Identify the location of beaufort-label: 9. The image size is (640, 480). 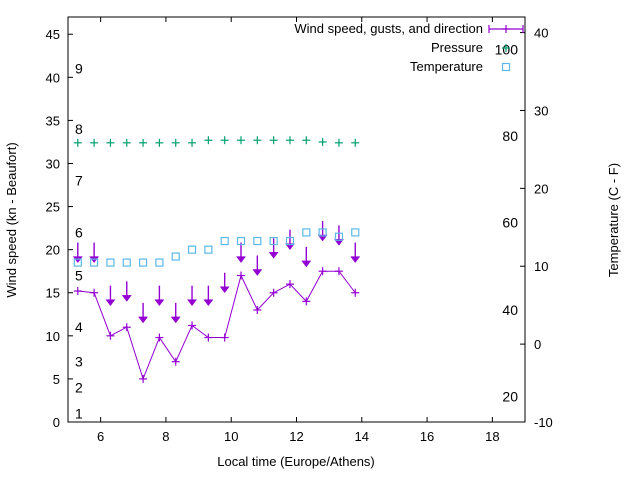
(79, 69).